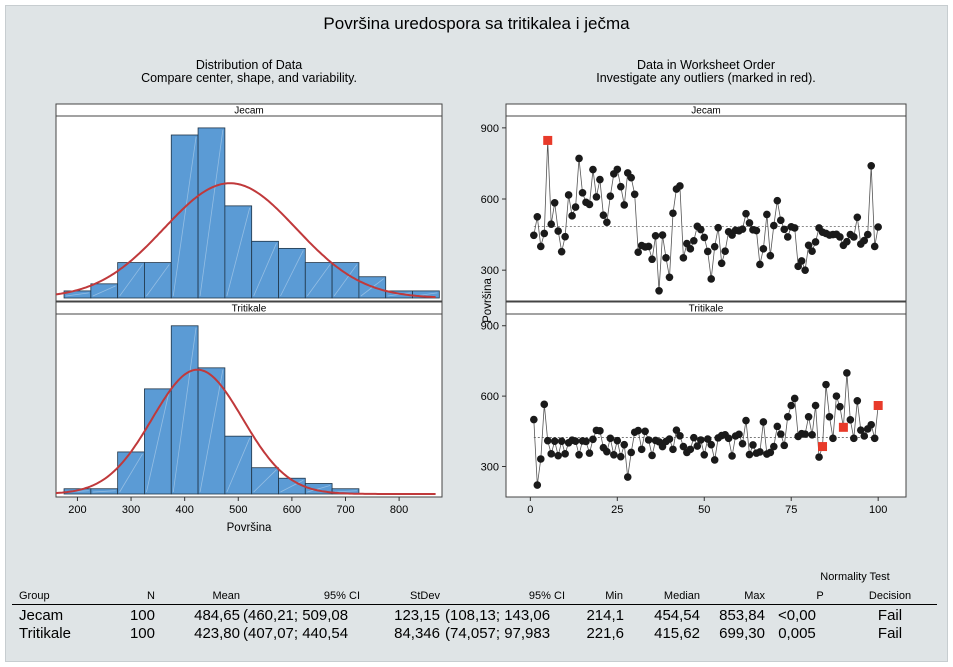 The width and height of the screenshot is (953, 667). I want to click on panel-strip-jecam, so click(249, 110).